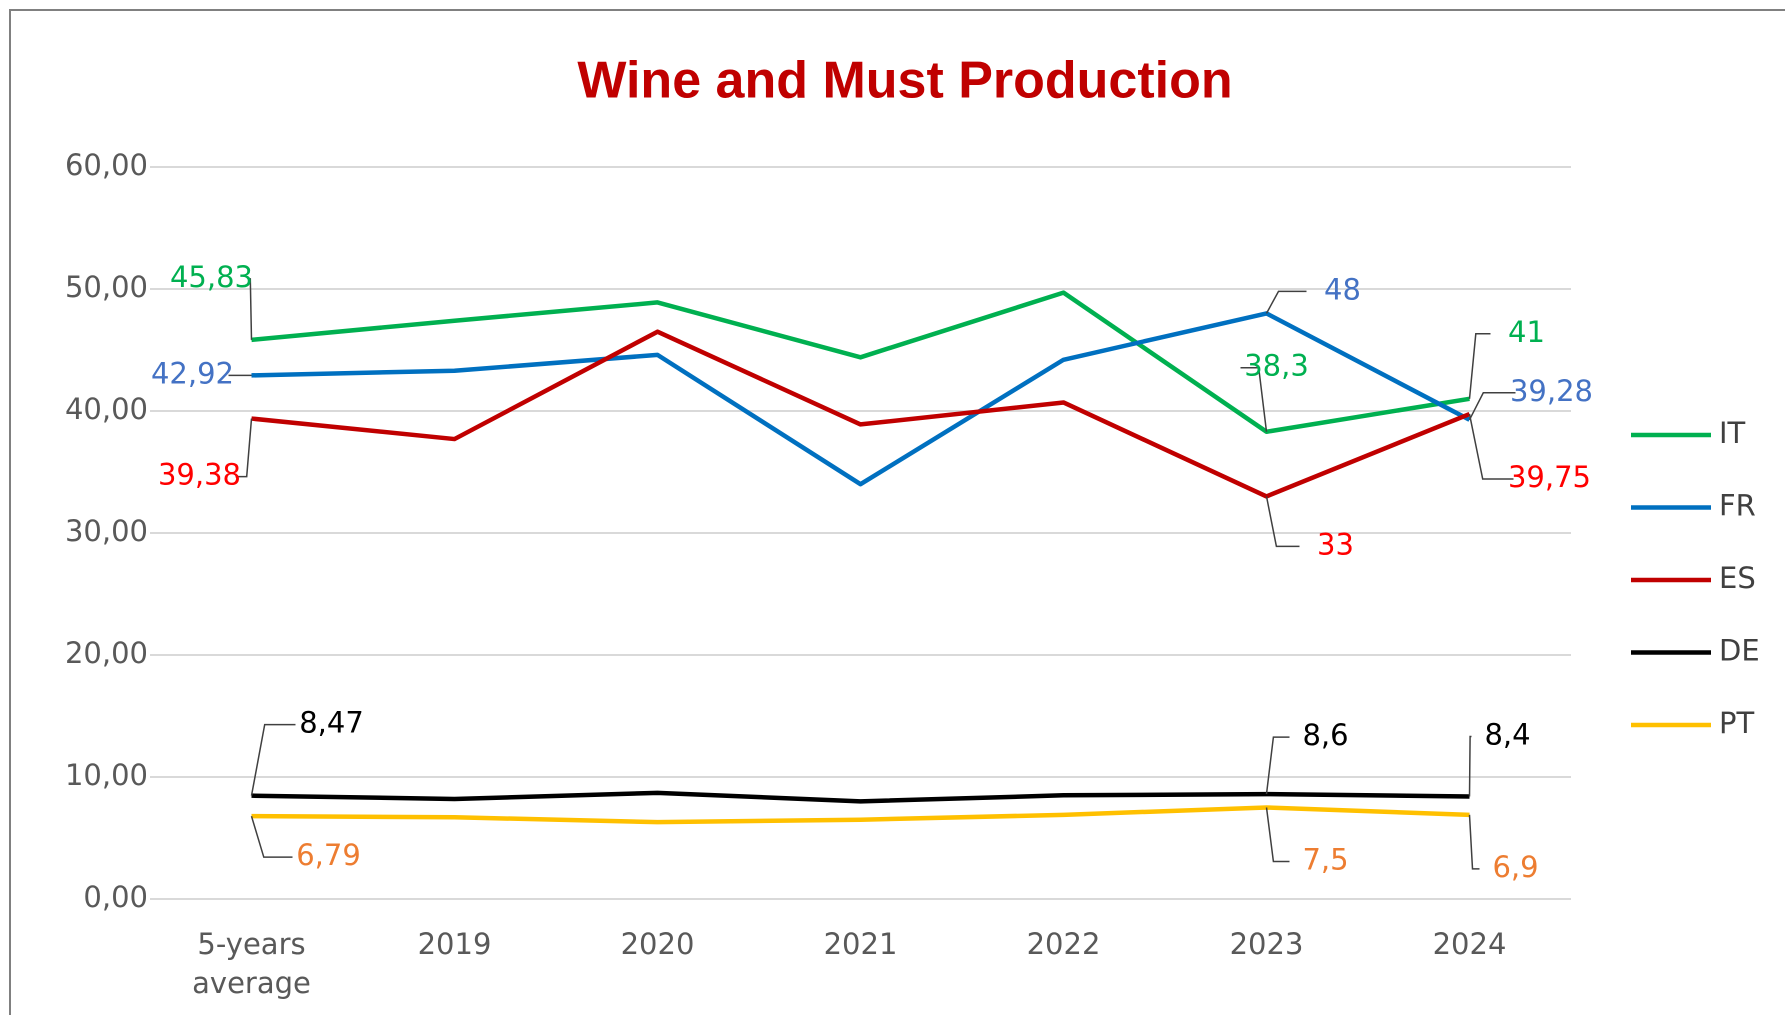 This screenshot has width=1785, height=1015. Describe the element at coordinates (328, 855) in the screenshot. I see `data-label: 6,79` at that location.